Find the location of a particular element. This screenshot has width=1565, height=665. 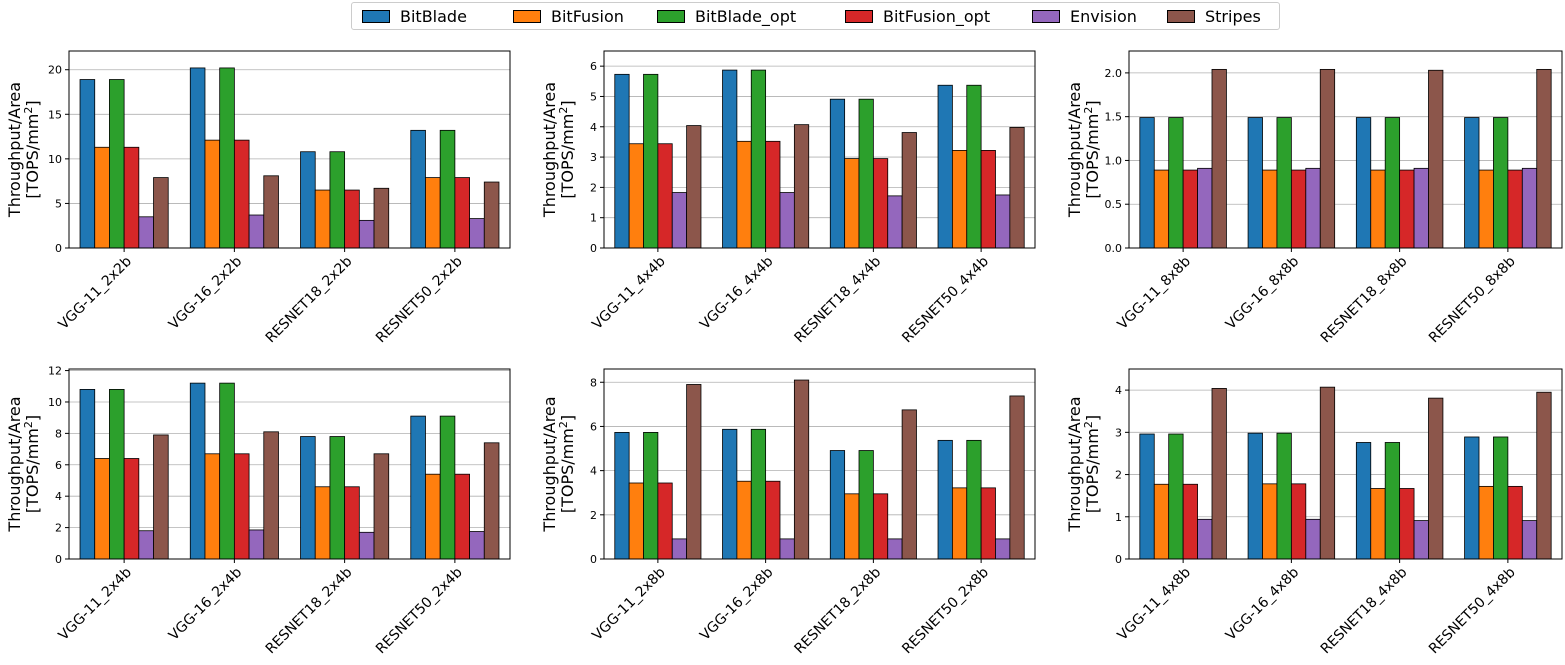

x-category-label: RESNET50_2x2b is located at coordinates (419, 299).